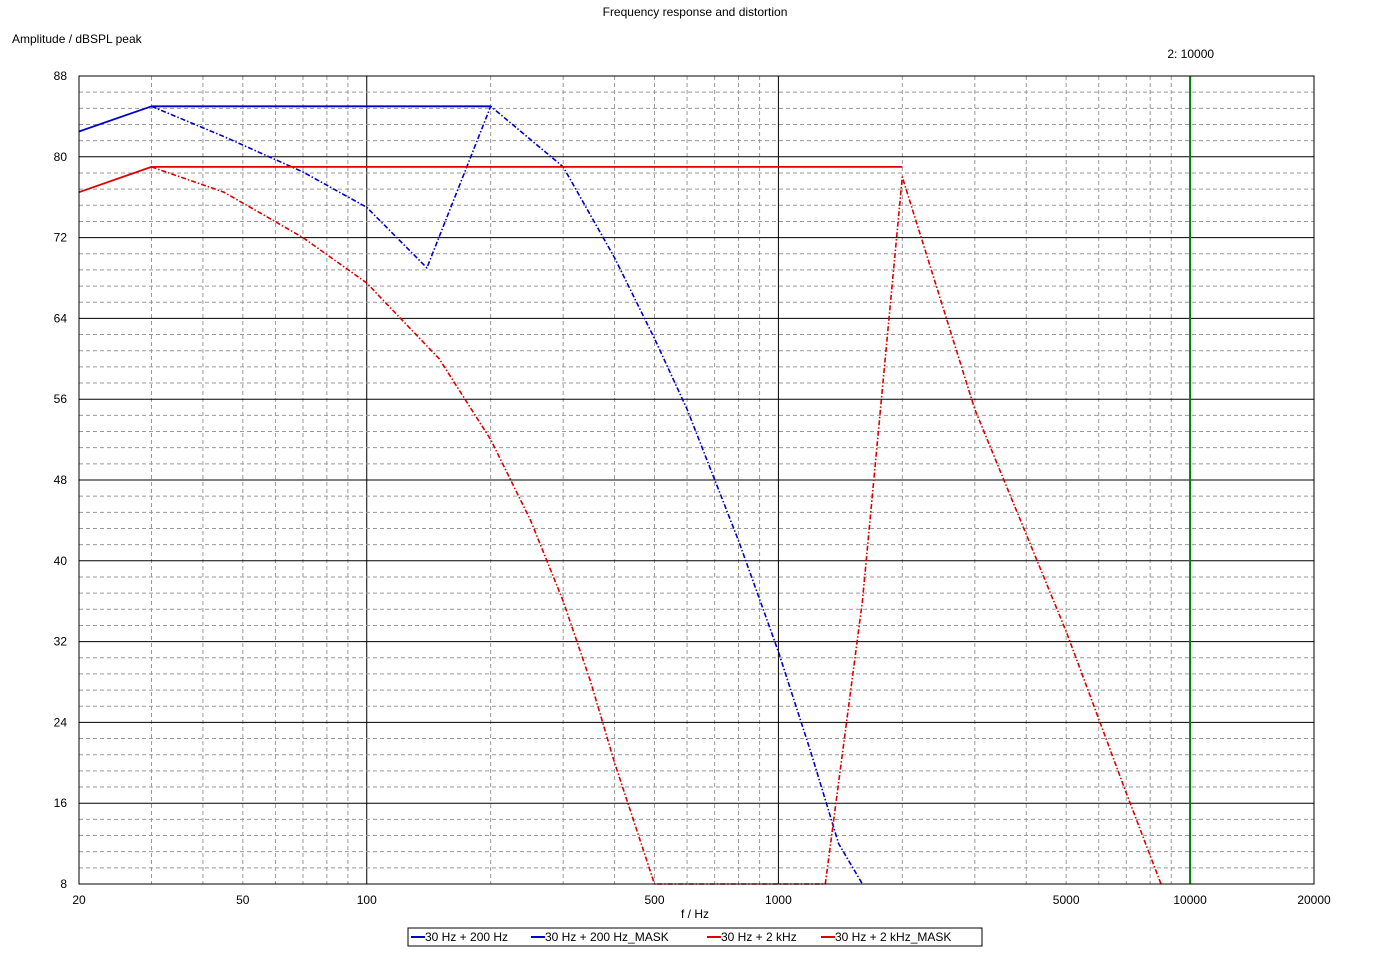 Image resolution: width=1389 pixels, height=961 pixels. I want to click on chart-title: Frequency response and distortion, so click(695, 12).